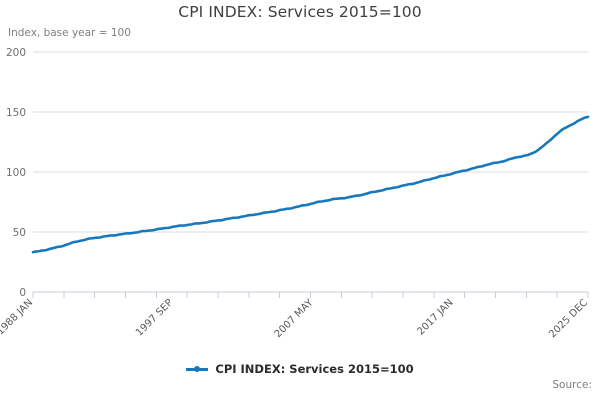  What do you see at coordinates (568, 318) in the screenshot?
I see `x-axis-tick-label: 2025 DEC` at bounding box center [568, 318].